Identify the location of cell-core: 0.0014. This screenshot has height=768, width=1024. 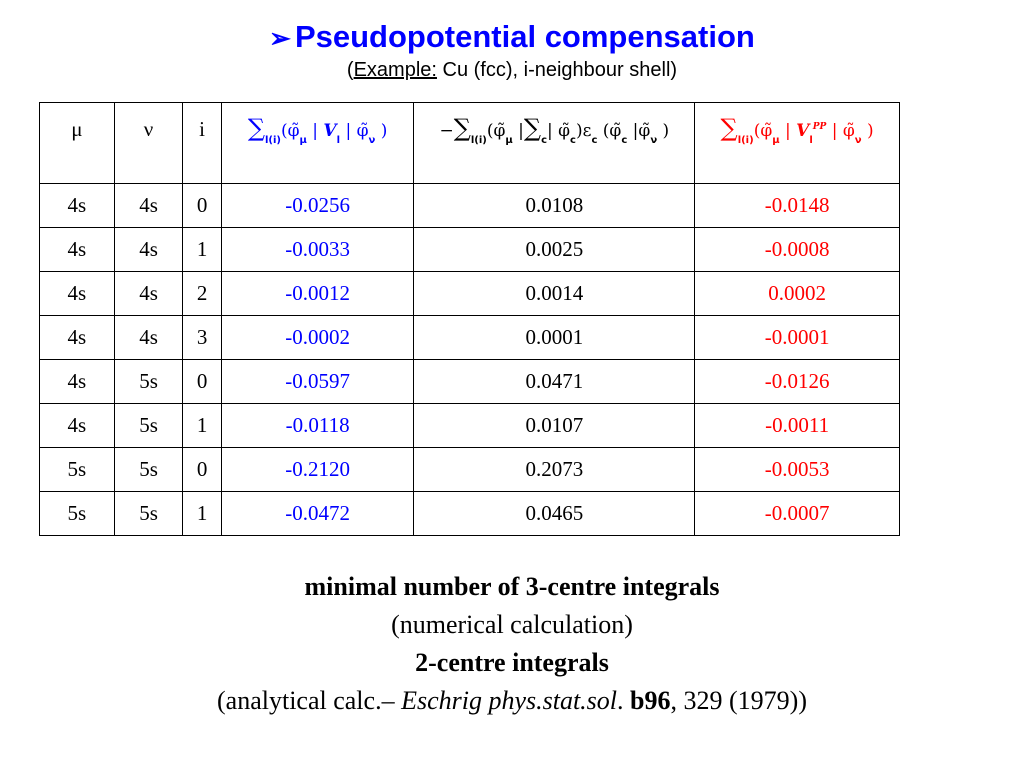
(554, 293).